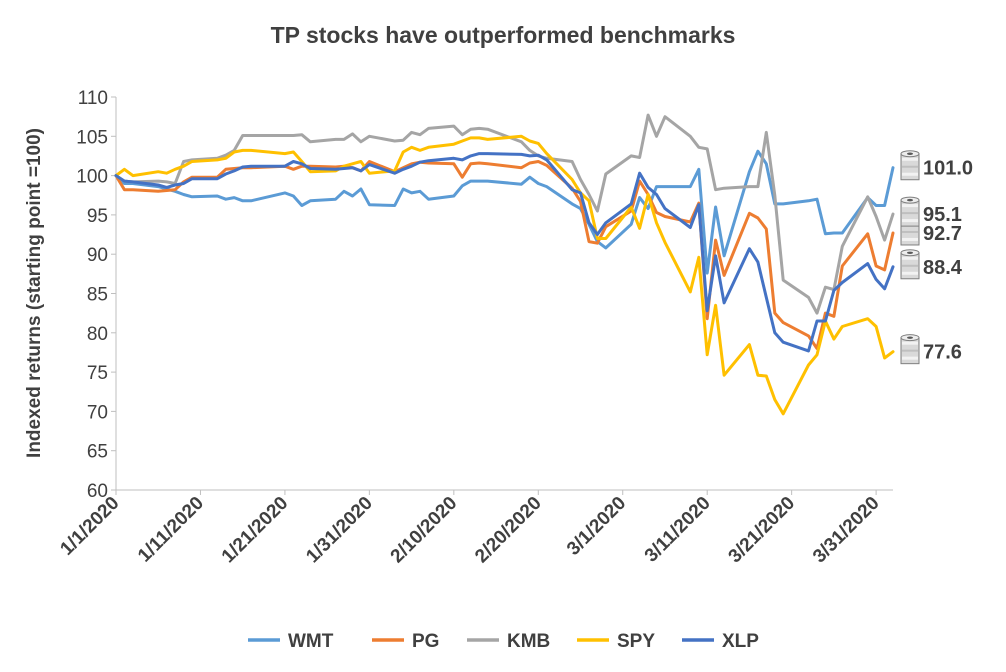 The image size is (1006, 672). What do you see at coordinates (92, 177) in the screenshot?
I see `y-tick-label: 100` at bounding box center [92, 177].